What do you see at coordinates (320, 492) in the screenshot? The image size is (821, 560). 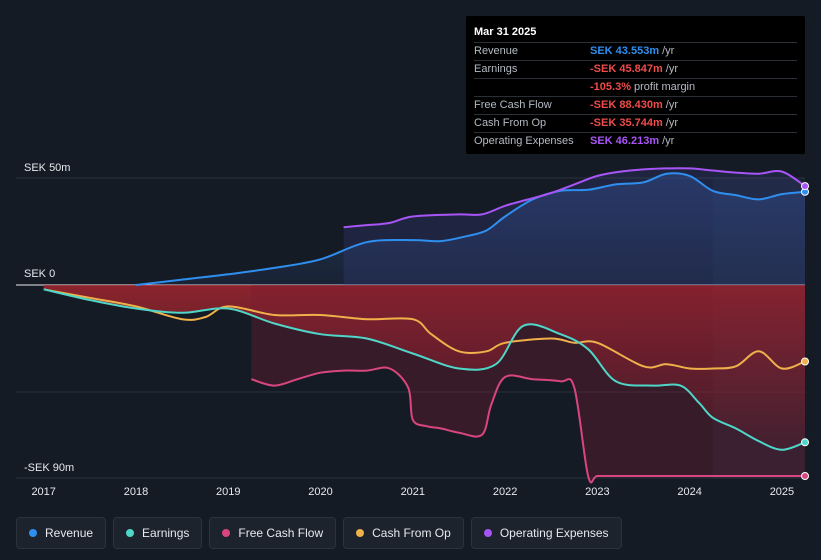 I see `x-tick-label: 2020` at bounding box center [320, 492].